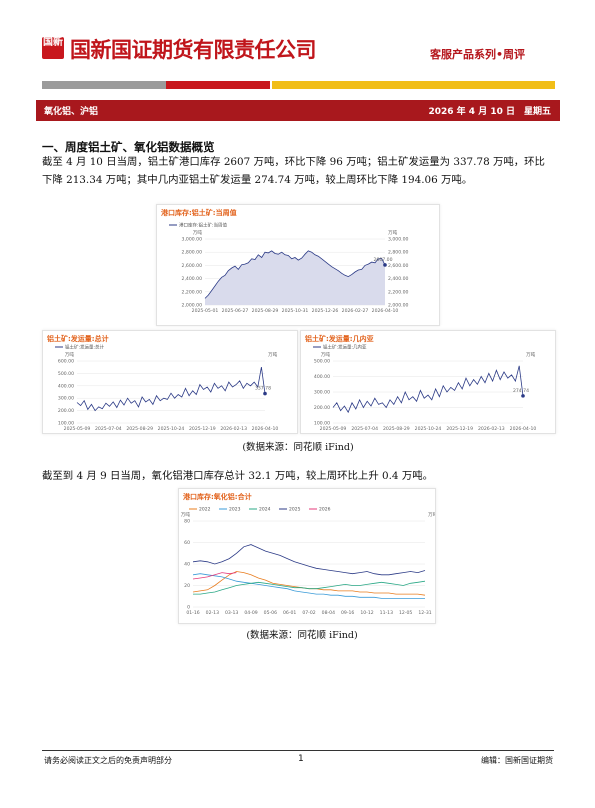 This screenshot has height=808, width=595. I want to click on y2-tick-label: 2,600.00, so click(398, 266).